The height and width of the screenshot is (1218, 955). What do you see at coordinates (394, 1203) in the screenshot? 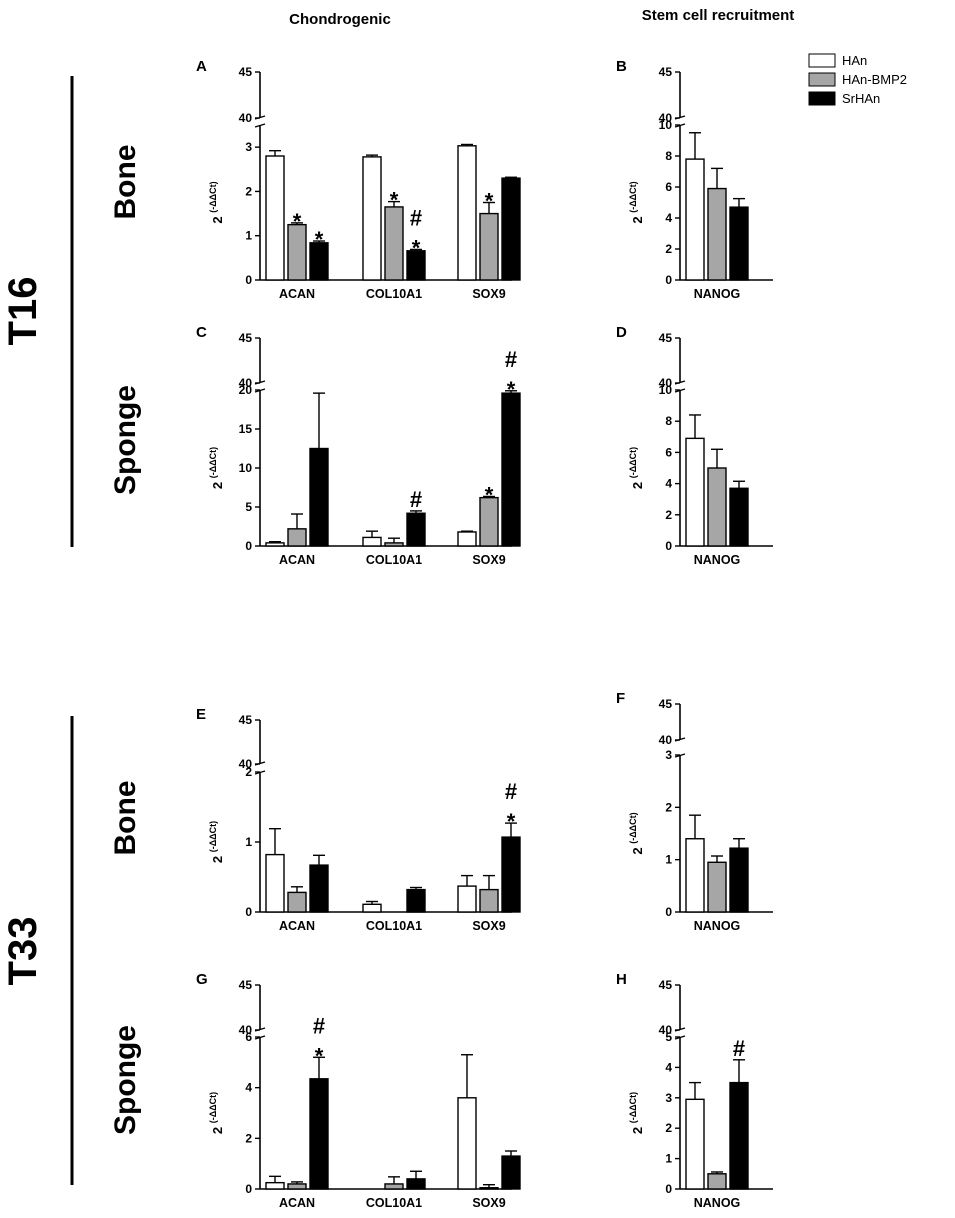
I see `x-tick-label-g-col10a1: COL10A1` at bounding box center [394, 1203].